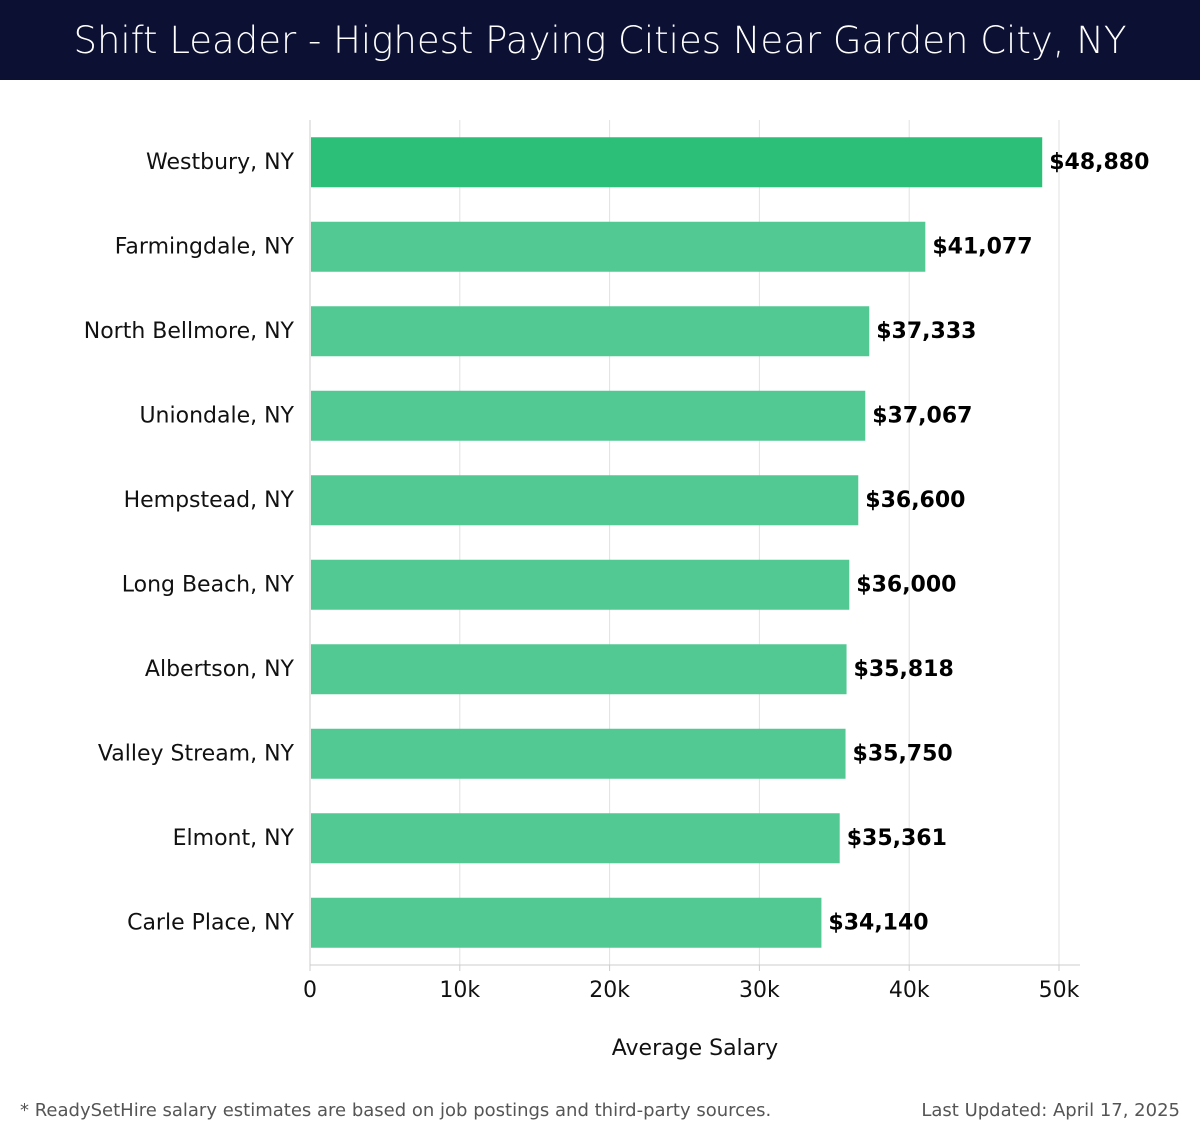 This screenshot has height=1140, width=1200. I want to click on x-tick-label: 20k, so click(609, 990).